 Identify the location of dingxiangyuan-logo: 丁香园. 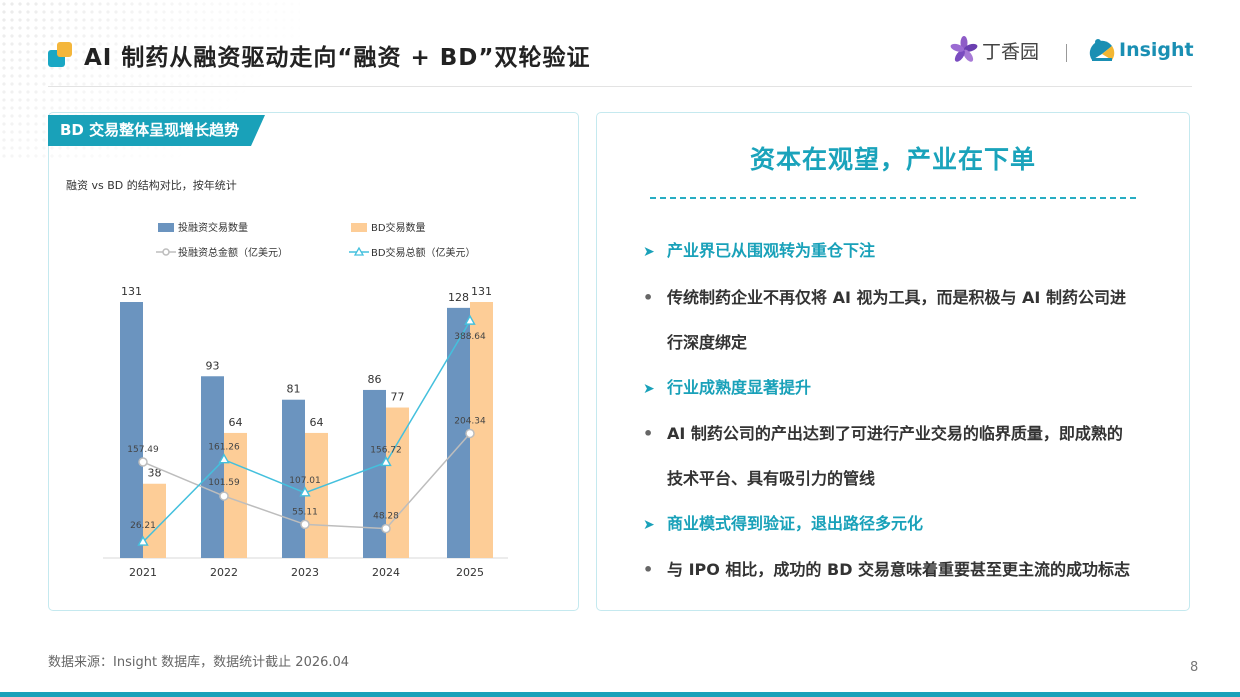
(994, 50).